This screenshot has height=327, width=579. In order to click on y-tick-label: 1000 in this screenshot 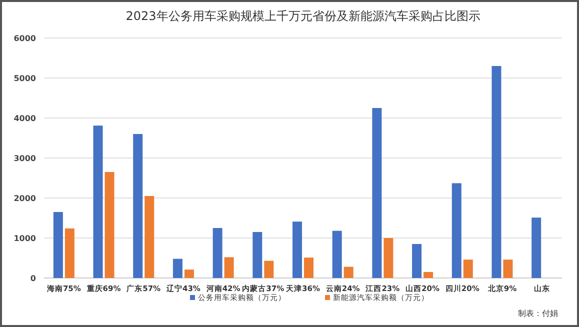, I will do `click(25, 238)`.